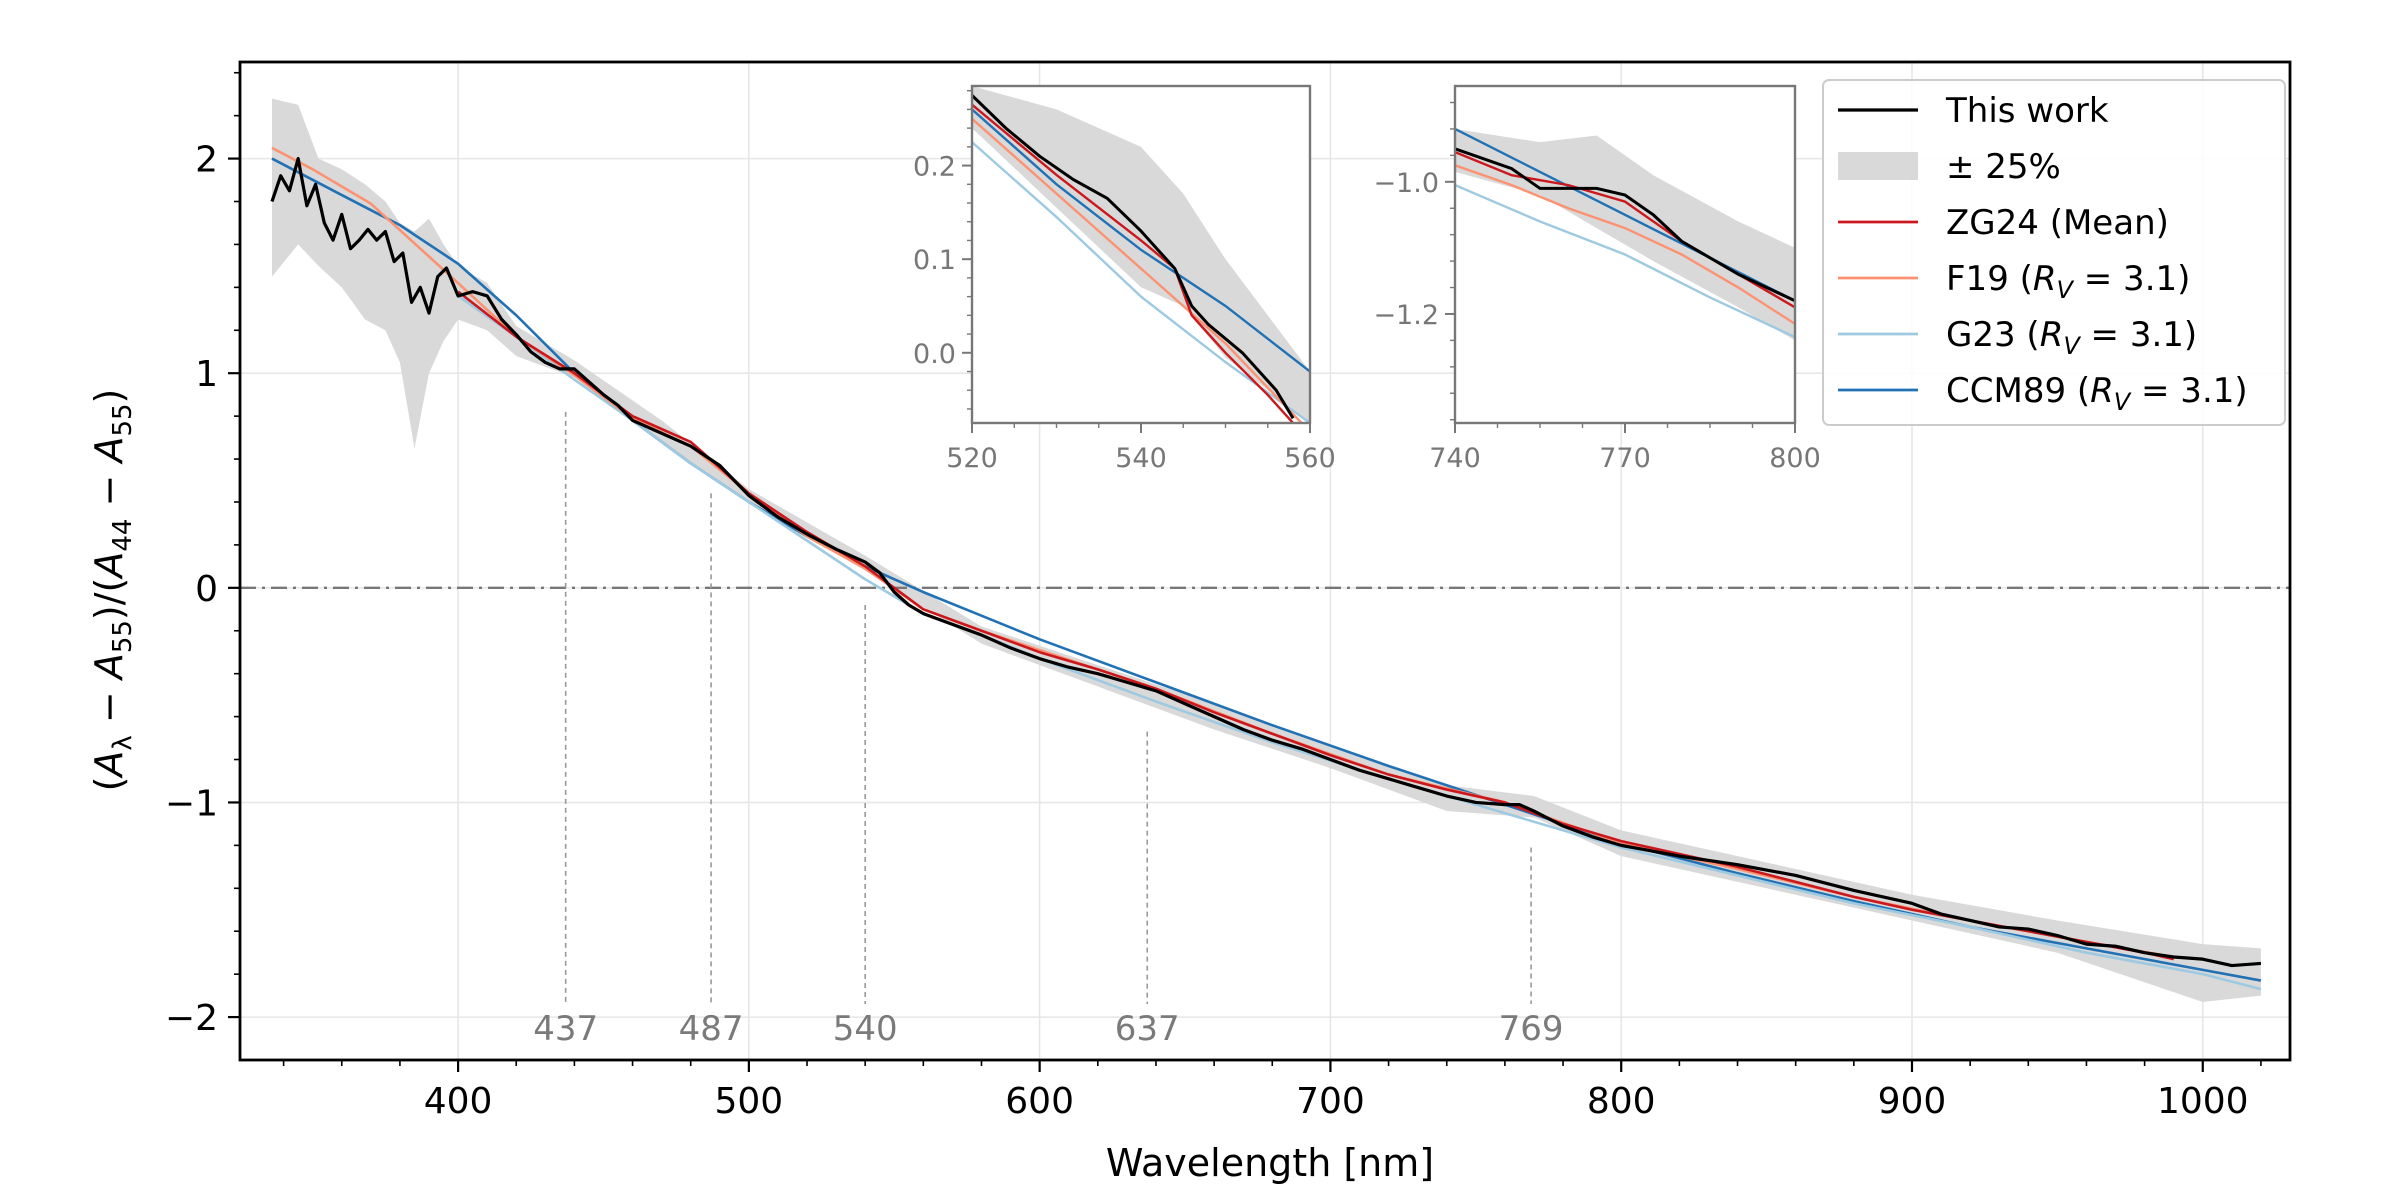 The width and height of the screenshot is (2400, 1200). Describe the element at coordinates (1147, 1029) in the screenshot. I see `feature-label-637: 637` at that location.